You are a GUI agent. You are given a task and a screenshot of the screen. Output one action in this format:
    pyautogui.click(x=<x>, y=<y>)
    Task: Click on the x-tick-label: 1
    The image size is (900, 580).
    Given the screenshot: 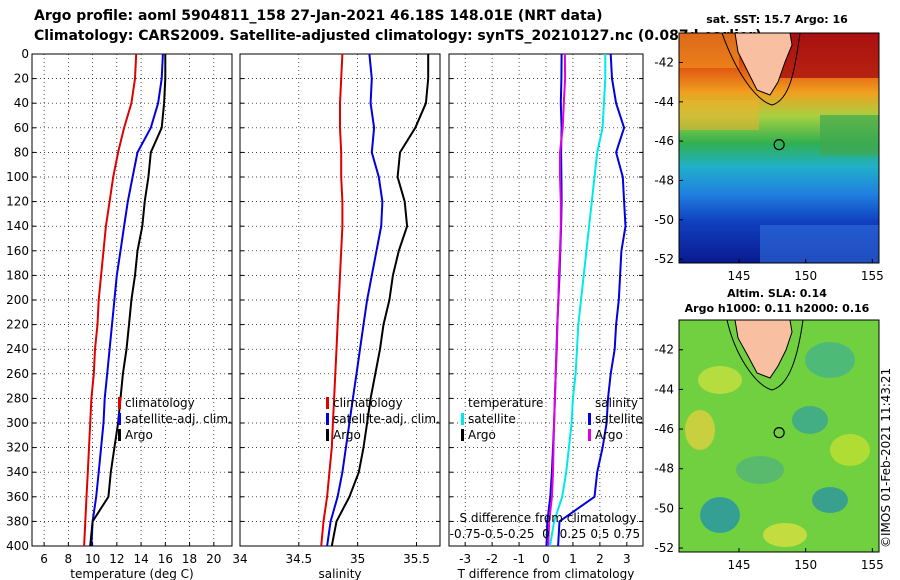 What is the action you would take?
    pyautogui.click(x=573, y=559)
    